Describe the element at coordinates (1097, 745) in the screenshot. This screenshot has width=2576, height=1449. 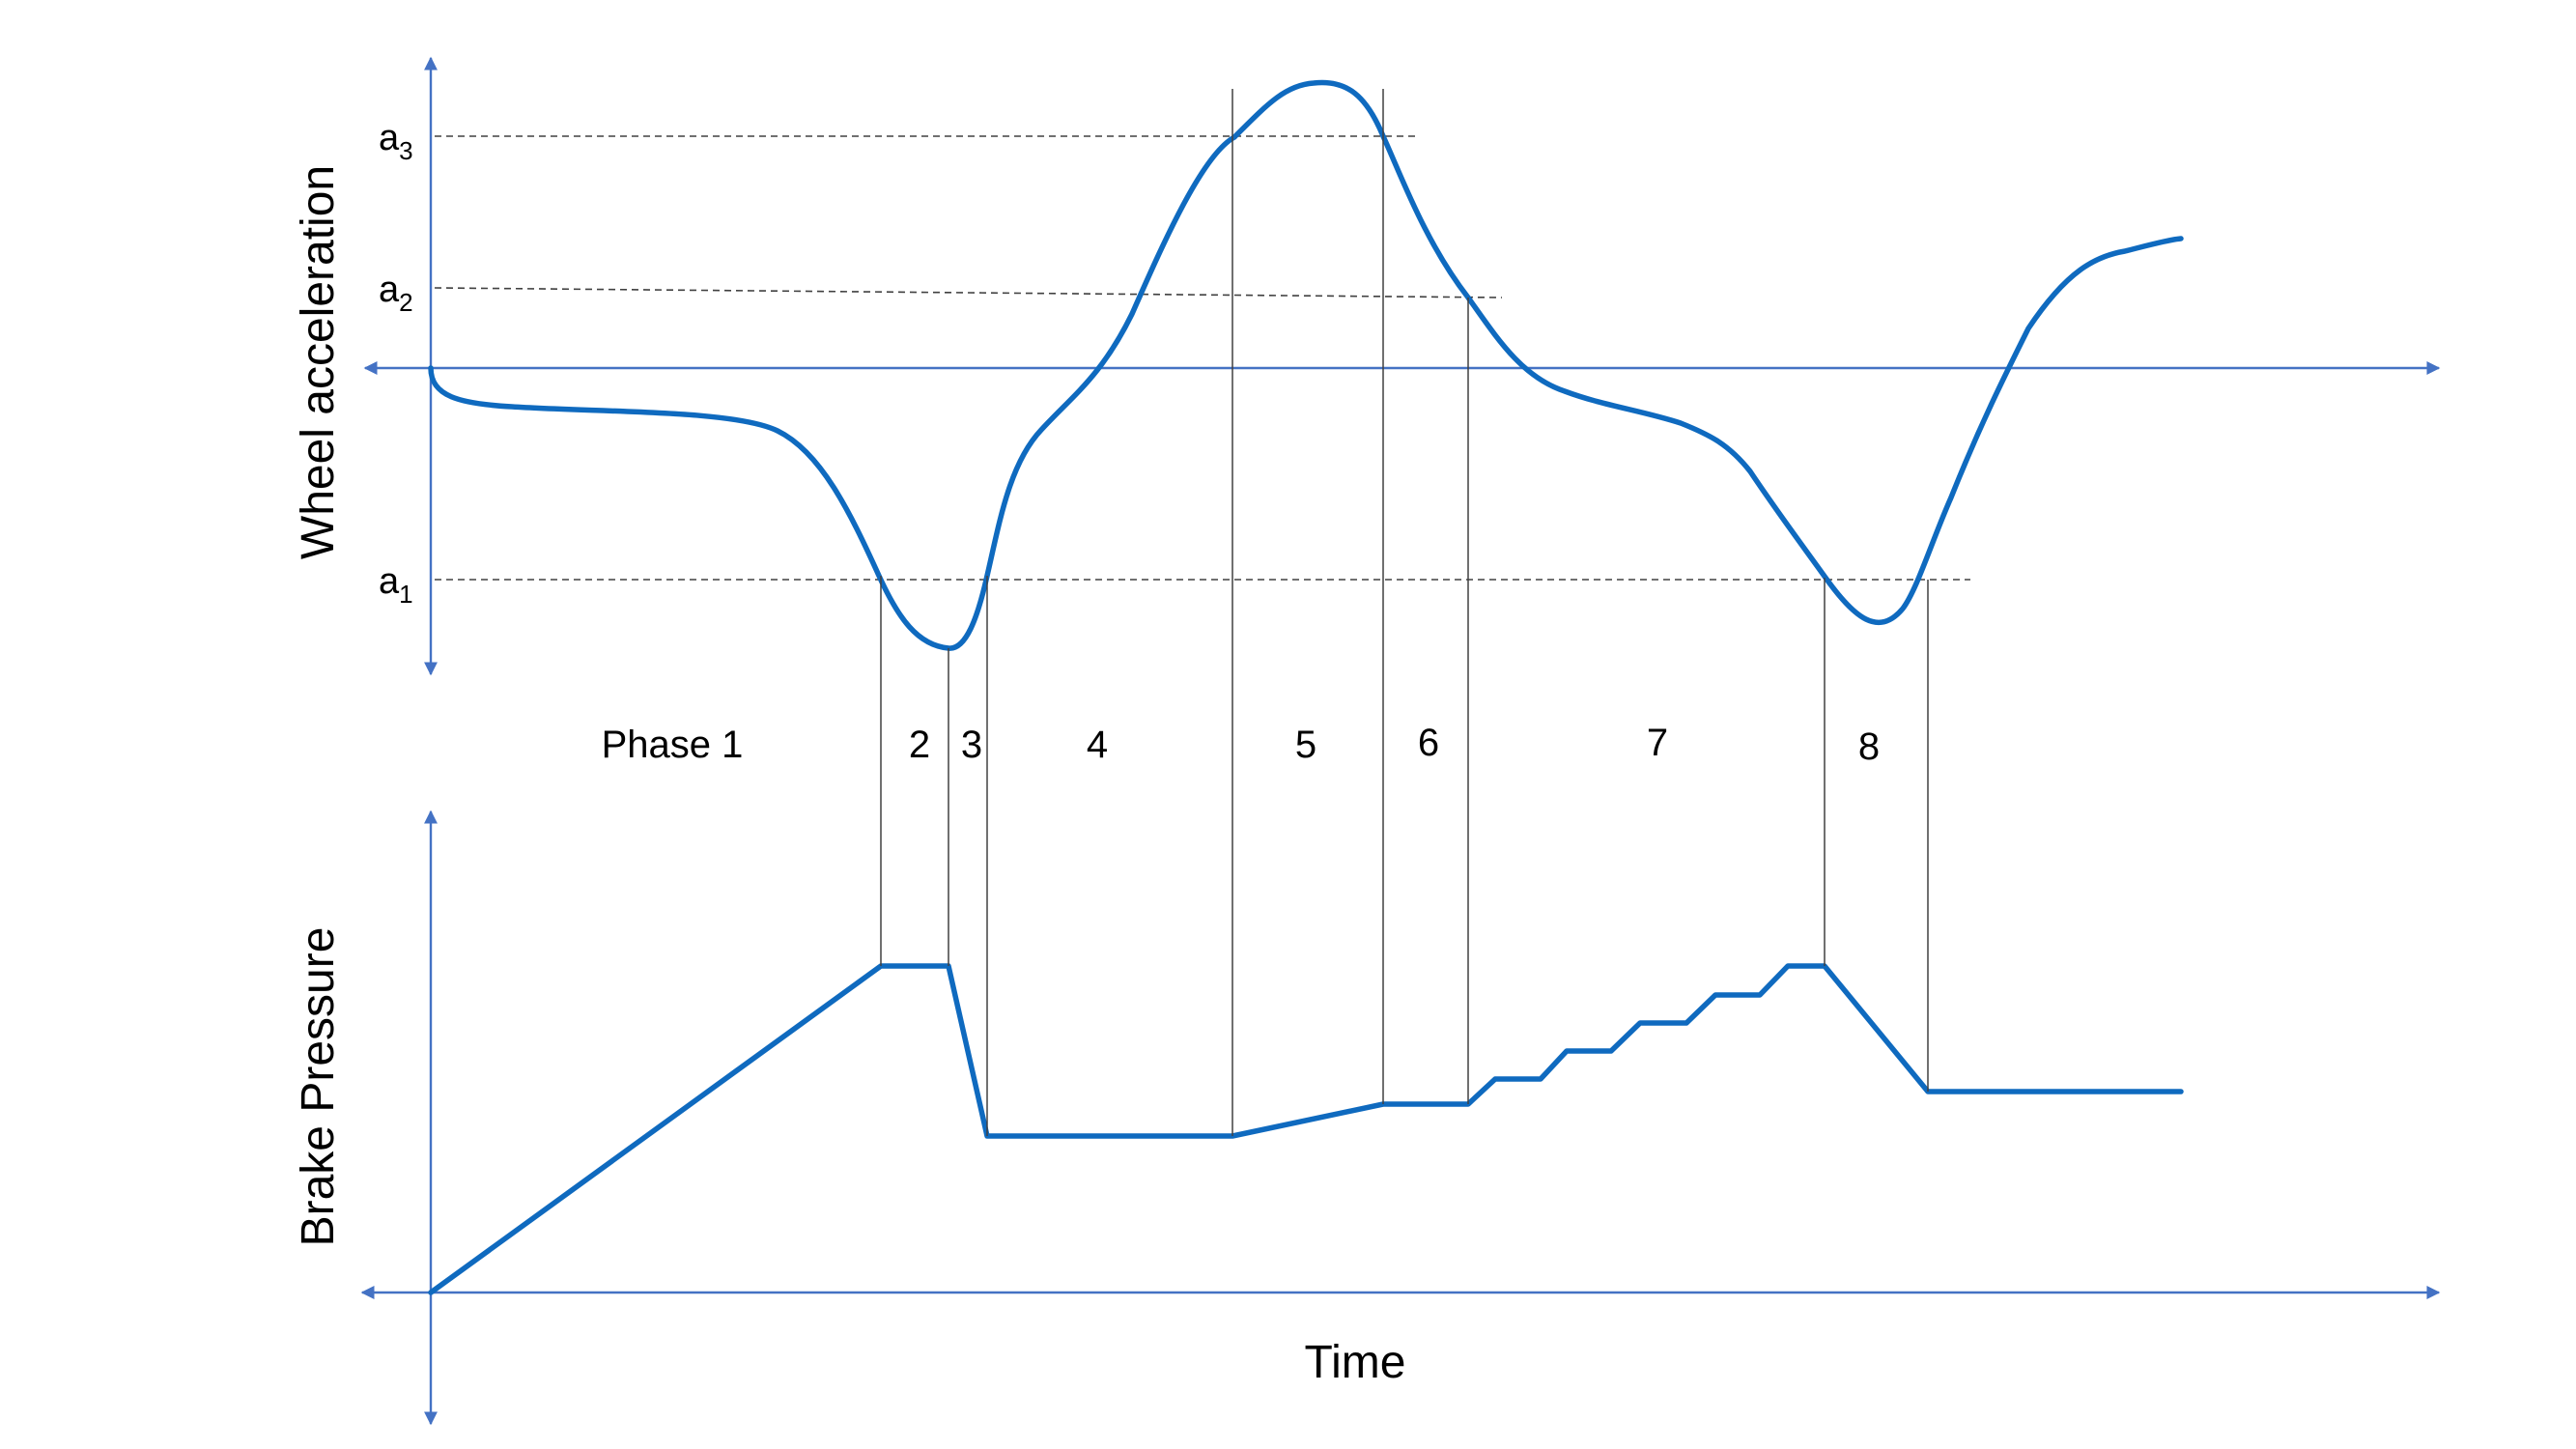
I see `phase-label-4: 4` at that location.